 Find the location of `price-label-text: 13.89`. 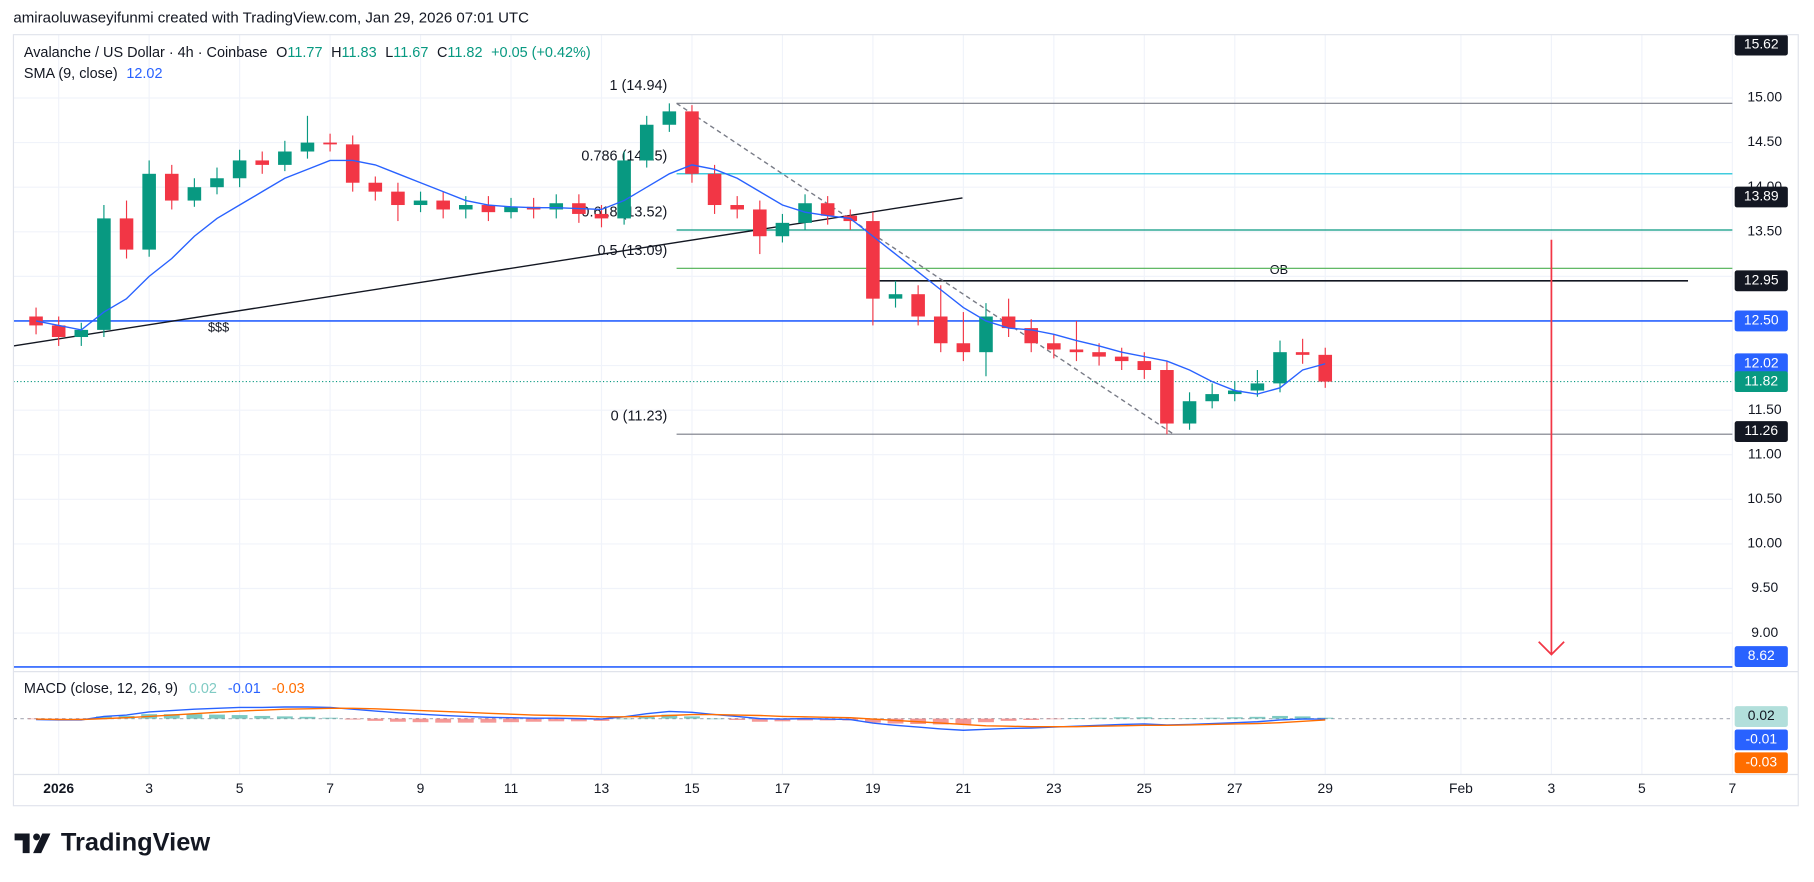

price-label-text: 13.89 is located at coordinates (1761, 196).